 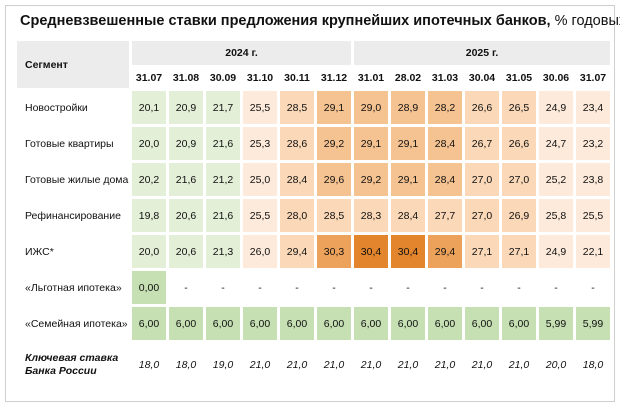 I want to click on row-label: Новостройки, so click(x=73, y=107).